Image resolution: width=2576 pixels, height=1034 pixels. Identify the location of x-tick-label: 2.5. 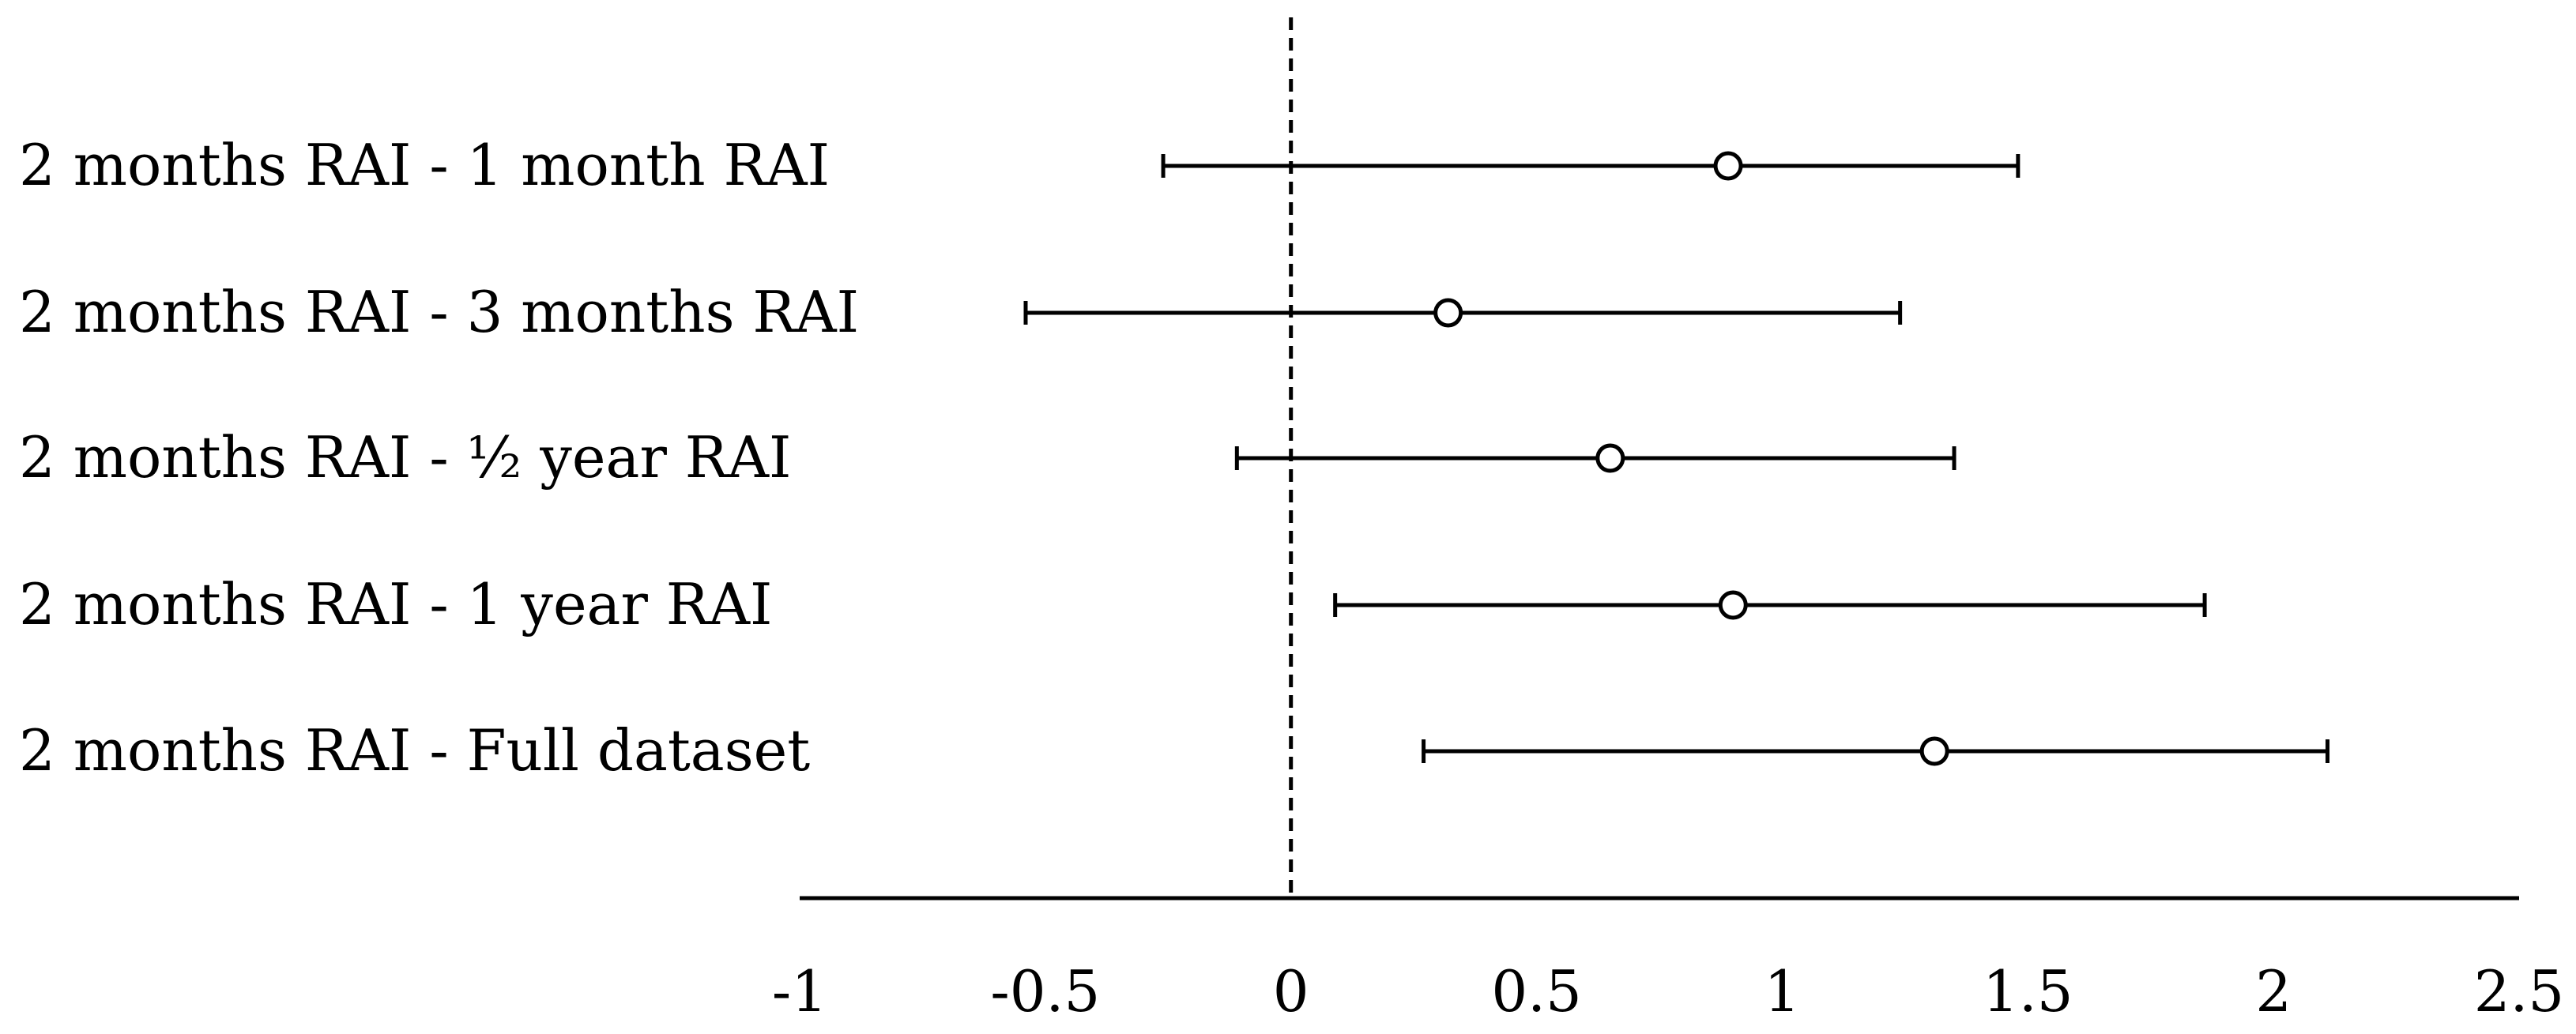
(2519, 991).